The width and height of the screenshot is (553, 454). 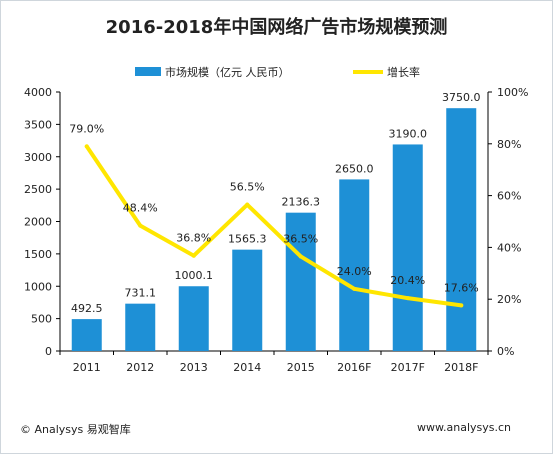 I want to click on left-tick-label: 4000, so click(x=38, y=92).